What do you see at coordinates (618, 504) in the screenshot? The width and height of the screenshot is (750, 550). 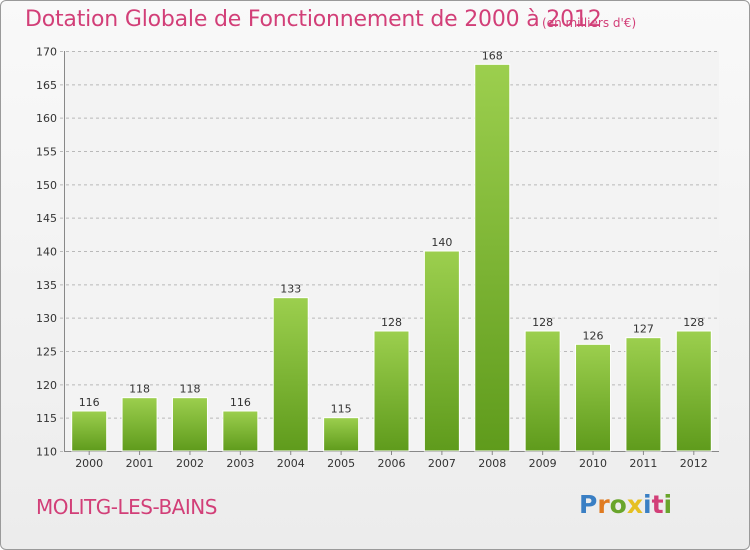 I see `logo-letter: o` at bounding box center [618, 504].